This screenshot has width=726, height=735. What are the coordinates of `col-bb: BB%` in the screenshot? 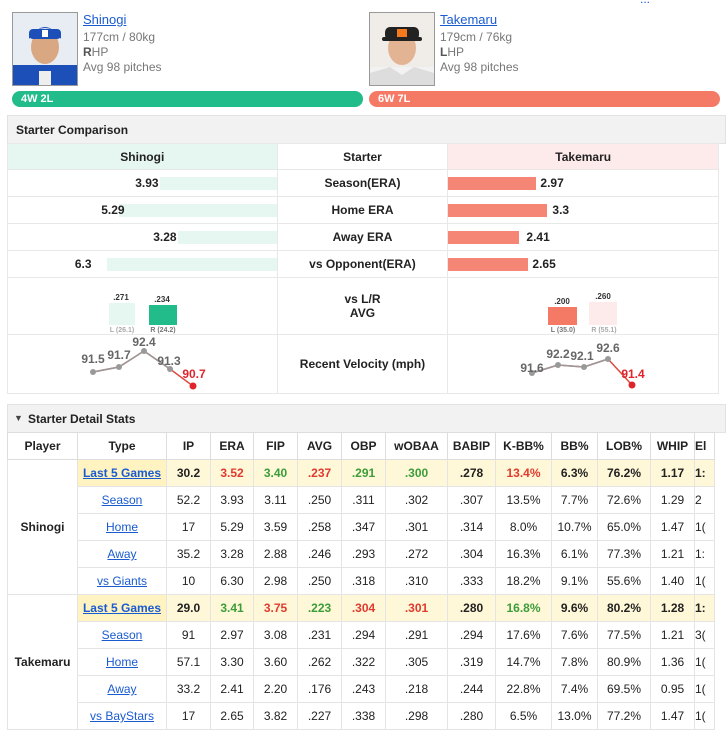 It's located at (574, 446).